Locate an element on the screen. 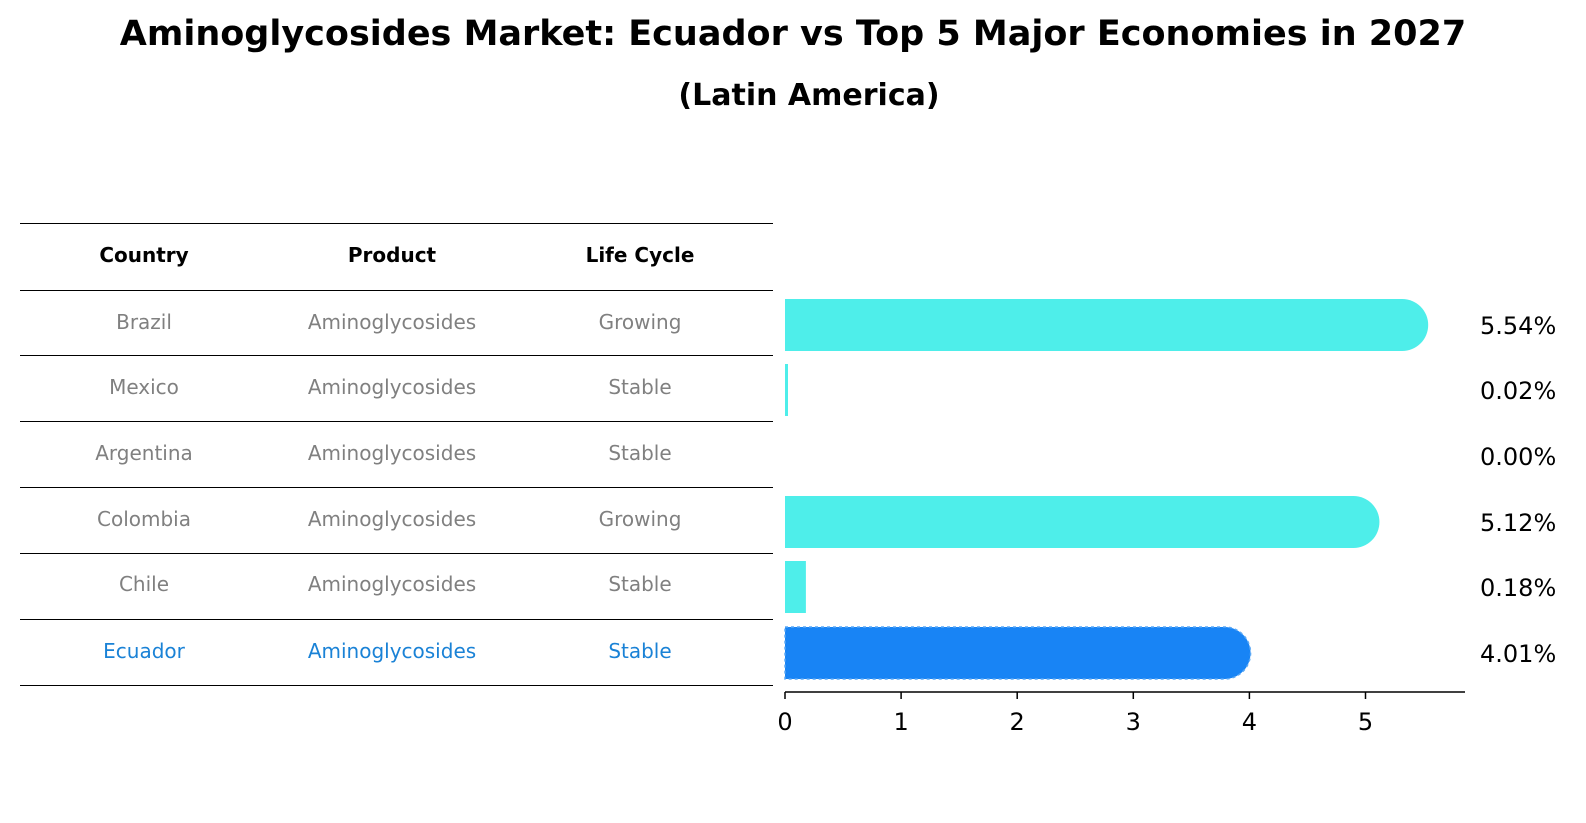 This screenshot has width=1586, height=823. chart-subtitle: (Latin America) is located at coordinates (809, 95).